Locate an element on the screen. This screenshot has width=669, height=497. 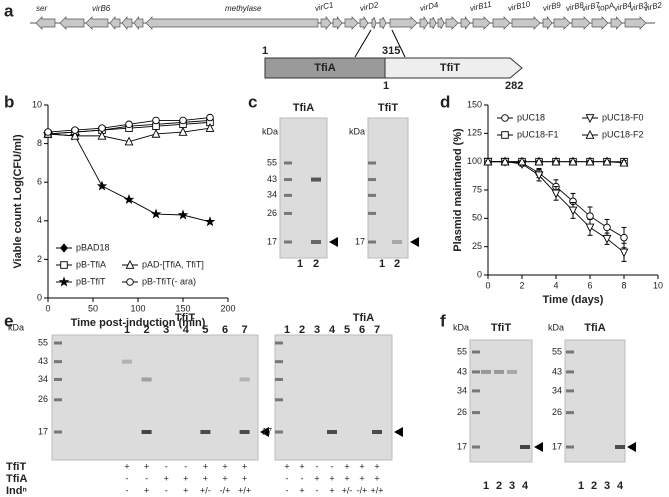
marker-label: 26 is located at coordinates (43, 399).